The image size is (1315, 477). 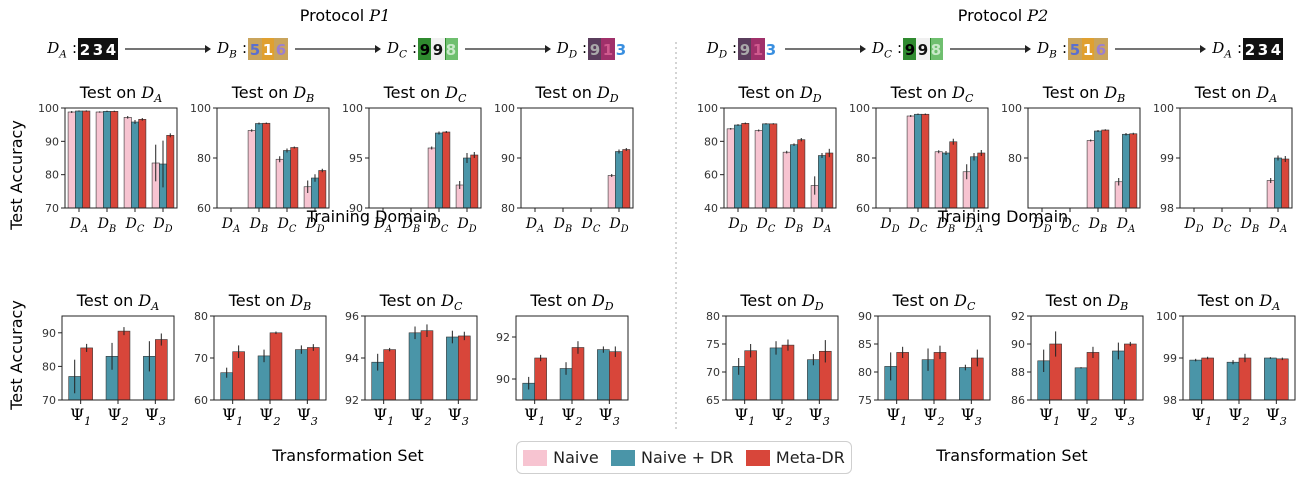 What do you see at coordinates (865, 344) in the screenshot?
I see `y-tick-label: 85` at bounding box center [865, 344].